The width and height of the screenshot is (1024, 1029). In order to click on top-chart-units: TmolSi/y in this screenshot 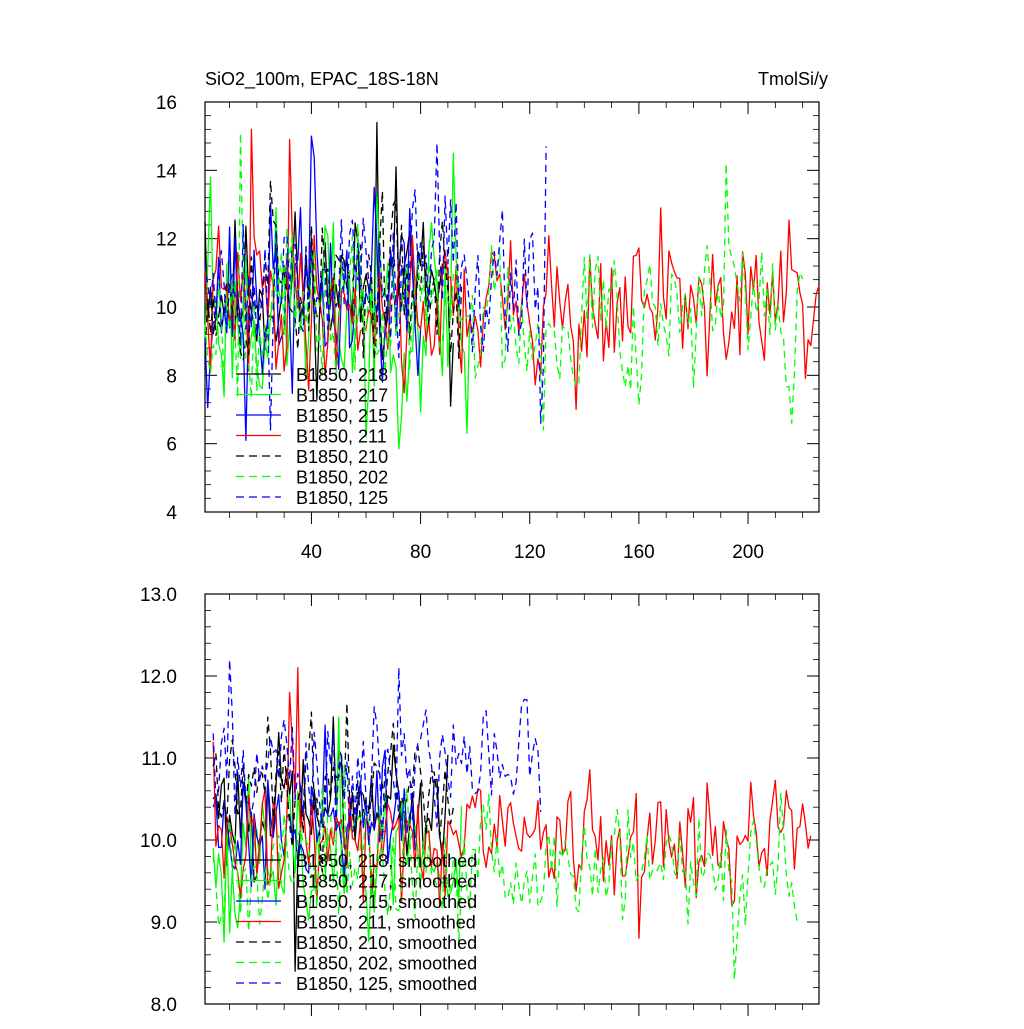, I will do `click(793, 79)`.